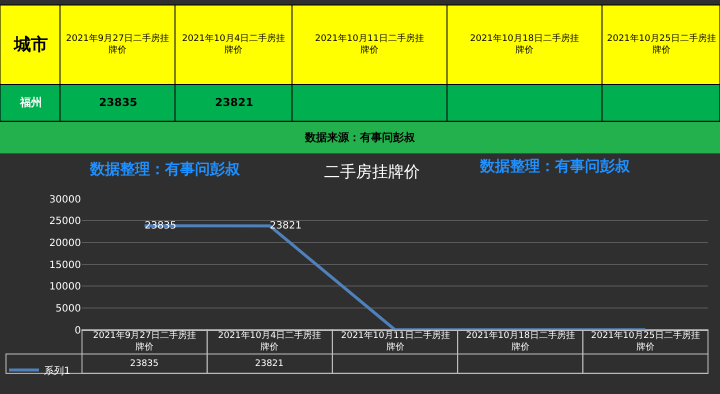  I want to click on x-tick-label: 2021年10月18日二手房挂牌价, so click(520, 341).